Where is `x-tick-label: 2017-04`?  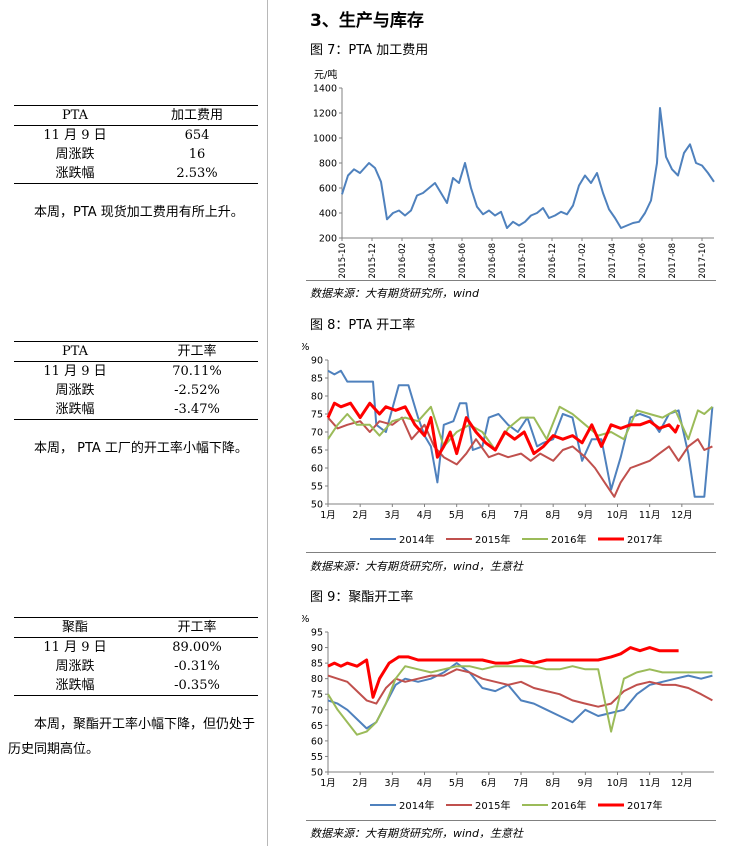 x-tick-label: 2017-04 is located at coordinates (613, 261).